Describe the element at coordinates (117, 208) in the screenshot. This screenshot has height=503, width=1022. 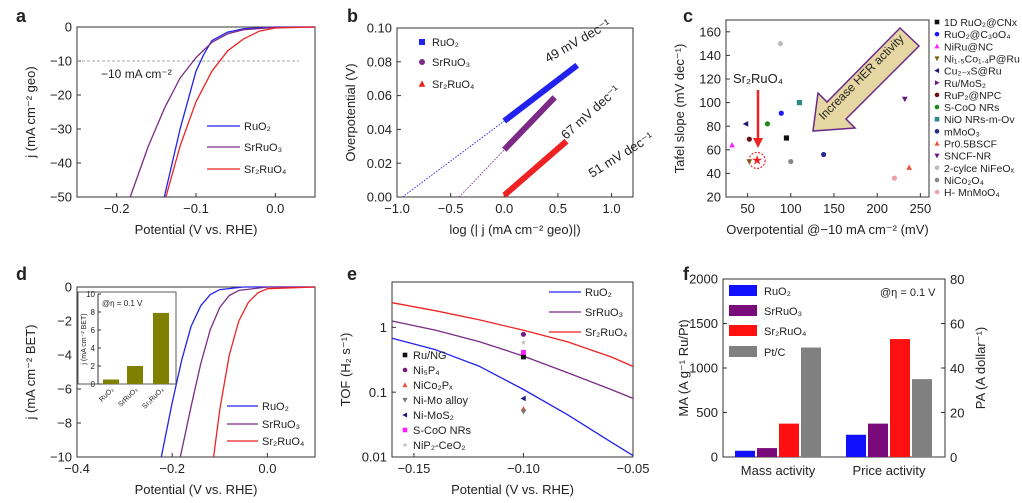
I see `a-x-tick-label: −0.2` at that location.